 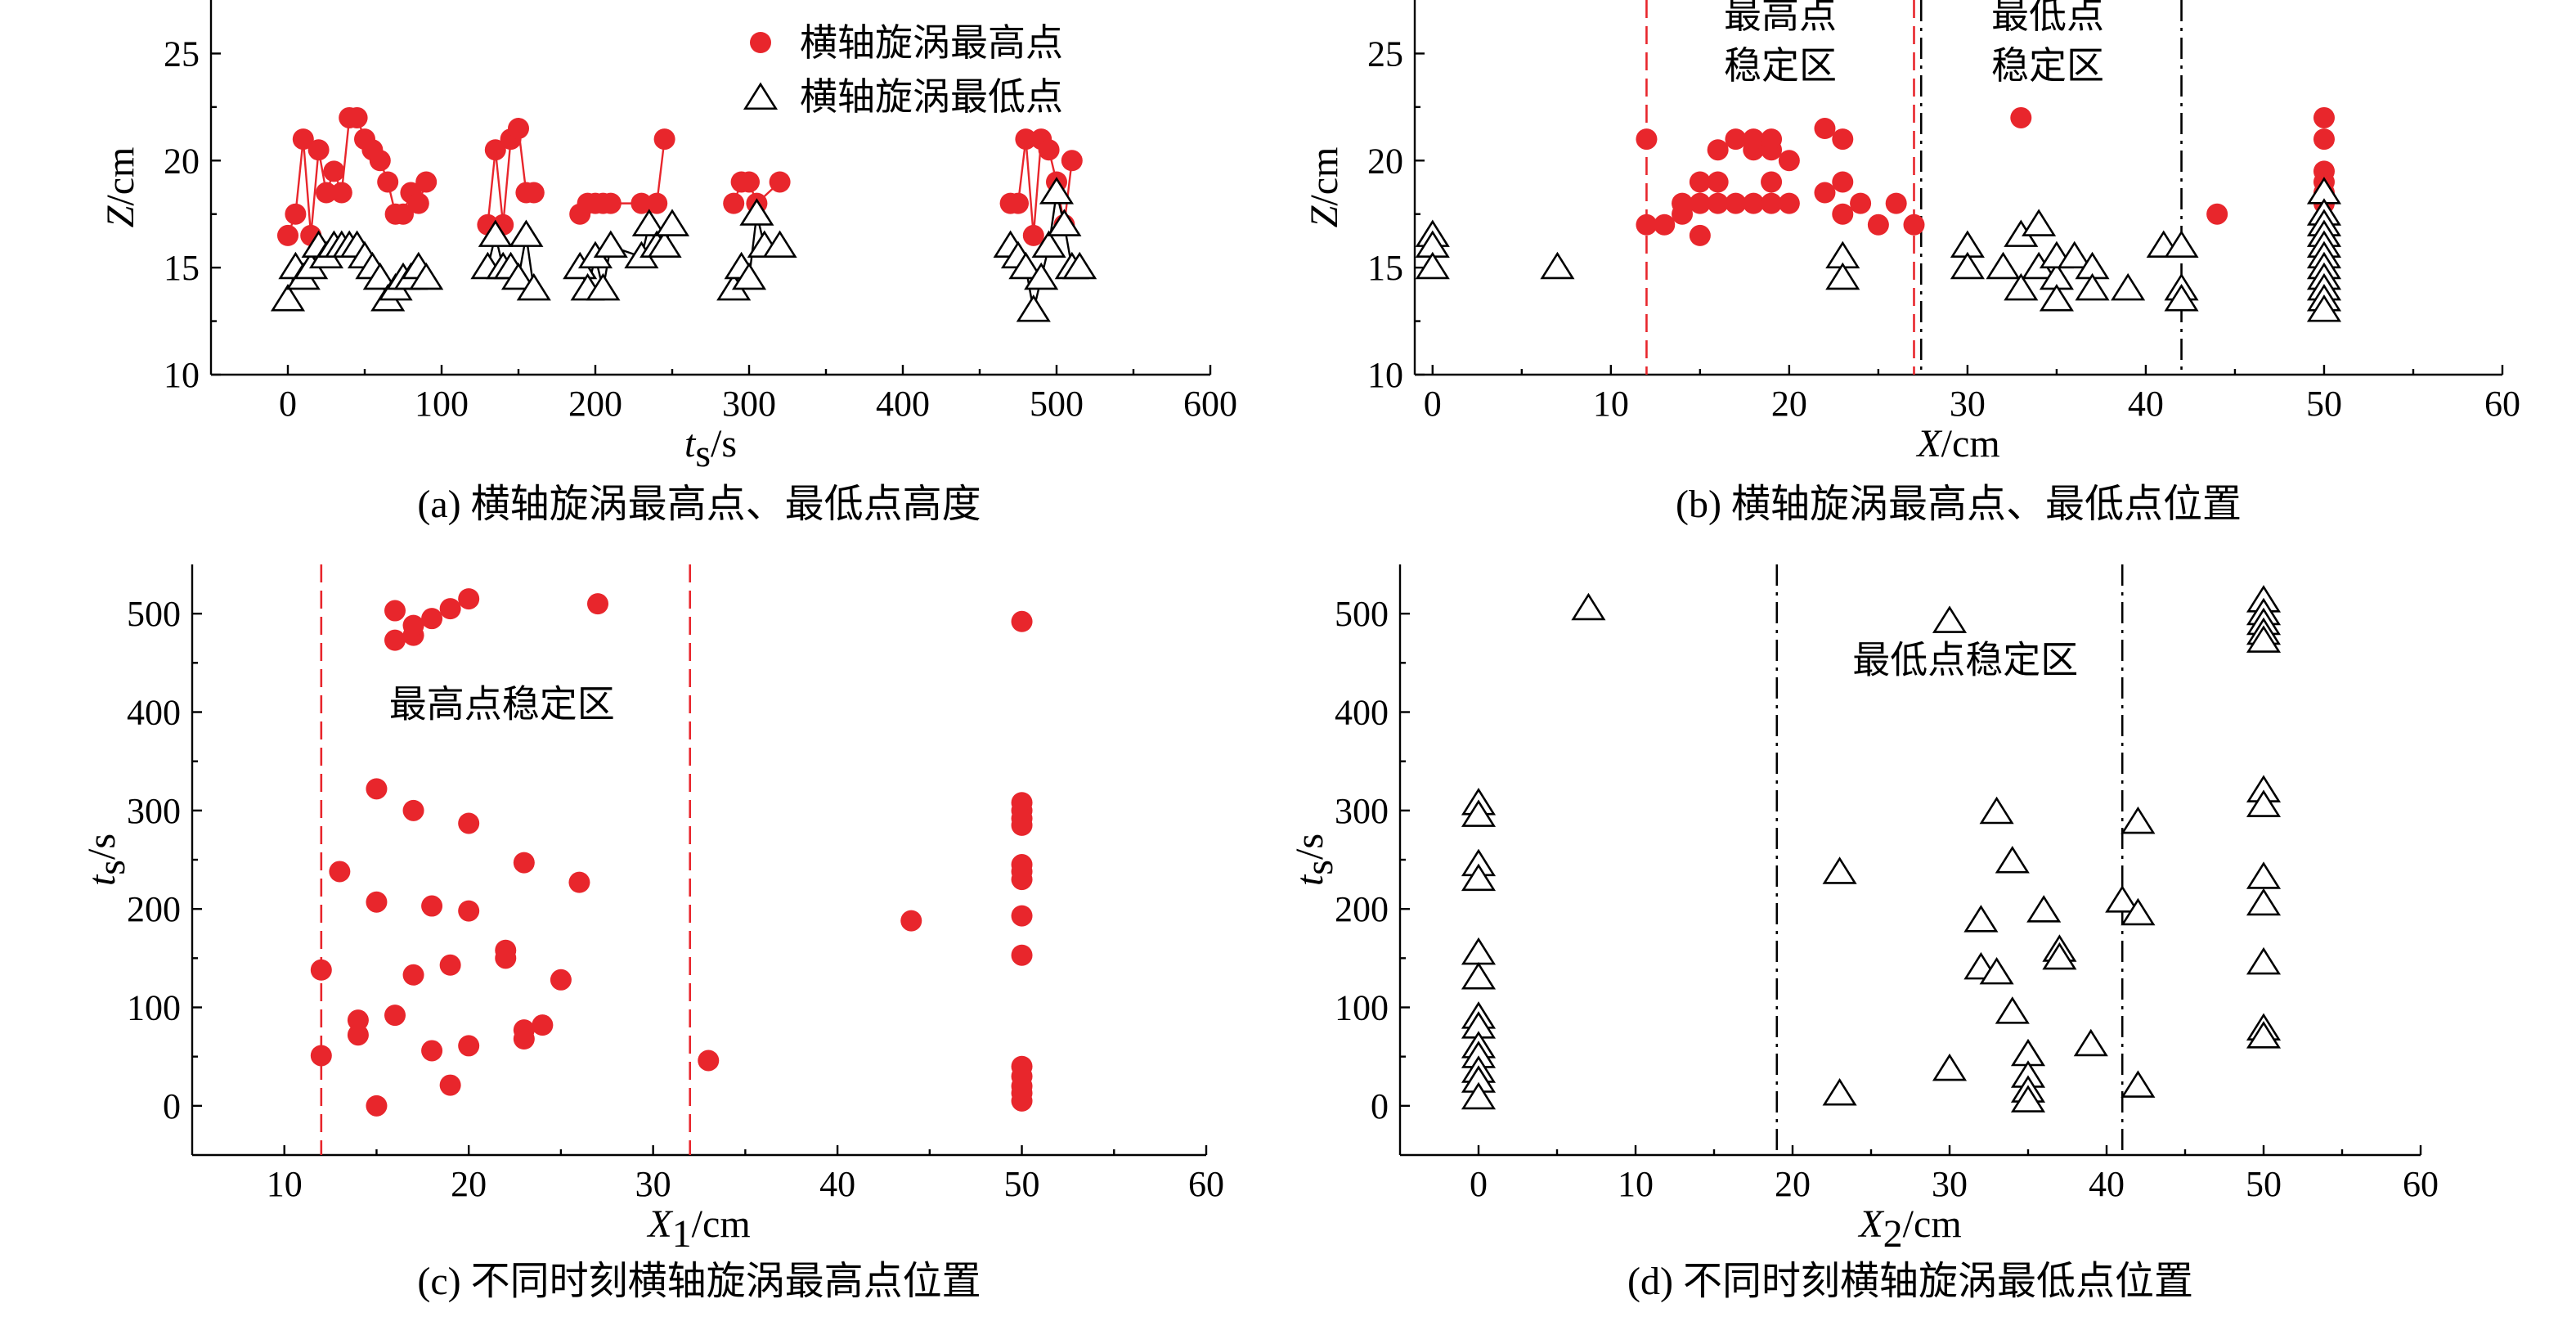 I want to click on y-tick-label: 400, so click(x=1362, y=713).